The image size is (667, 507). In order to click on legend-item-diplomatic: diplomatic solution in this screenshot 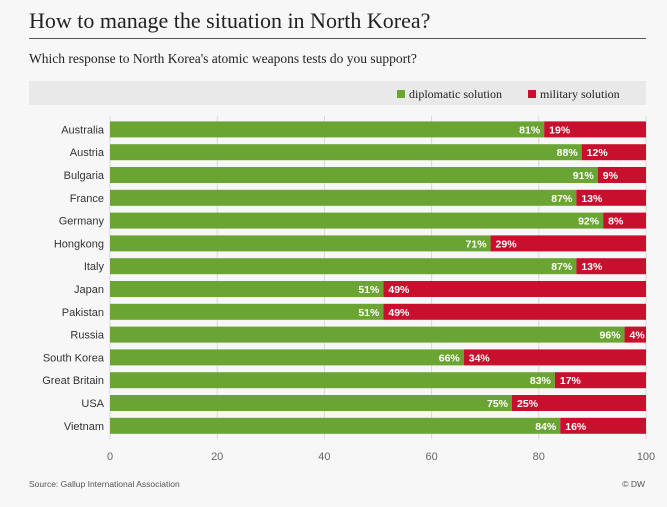, I will do `click(449, 94)`.